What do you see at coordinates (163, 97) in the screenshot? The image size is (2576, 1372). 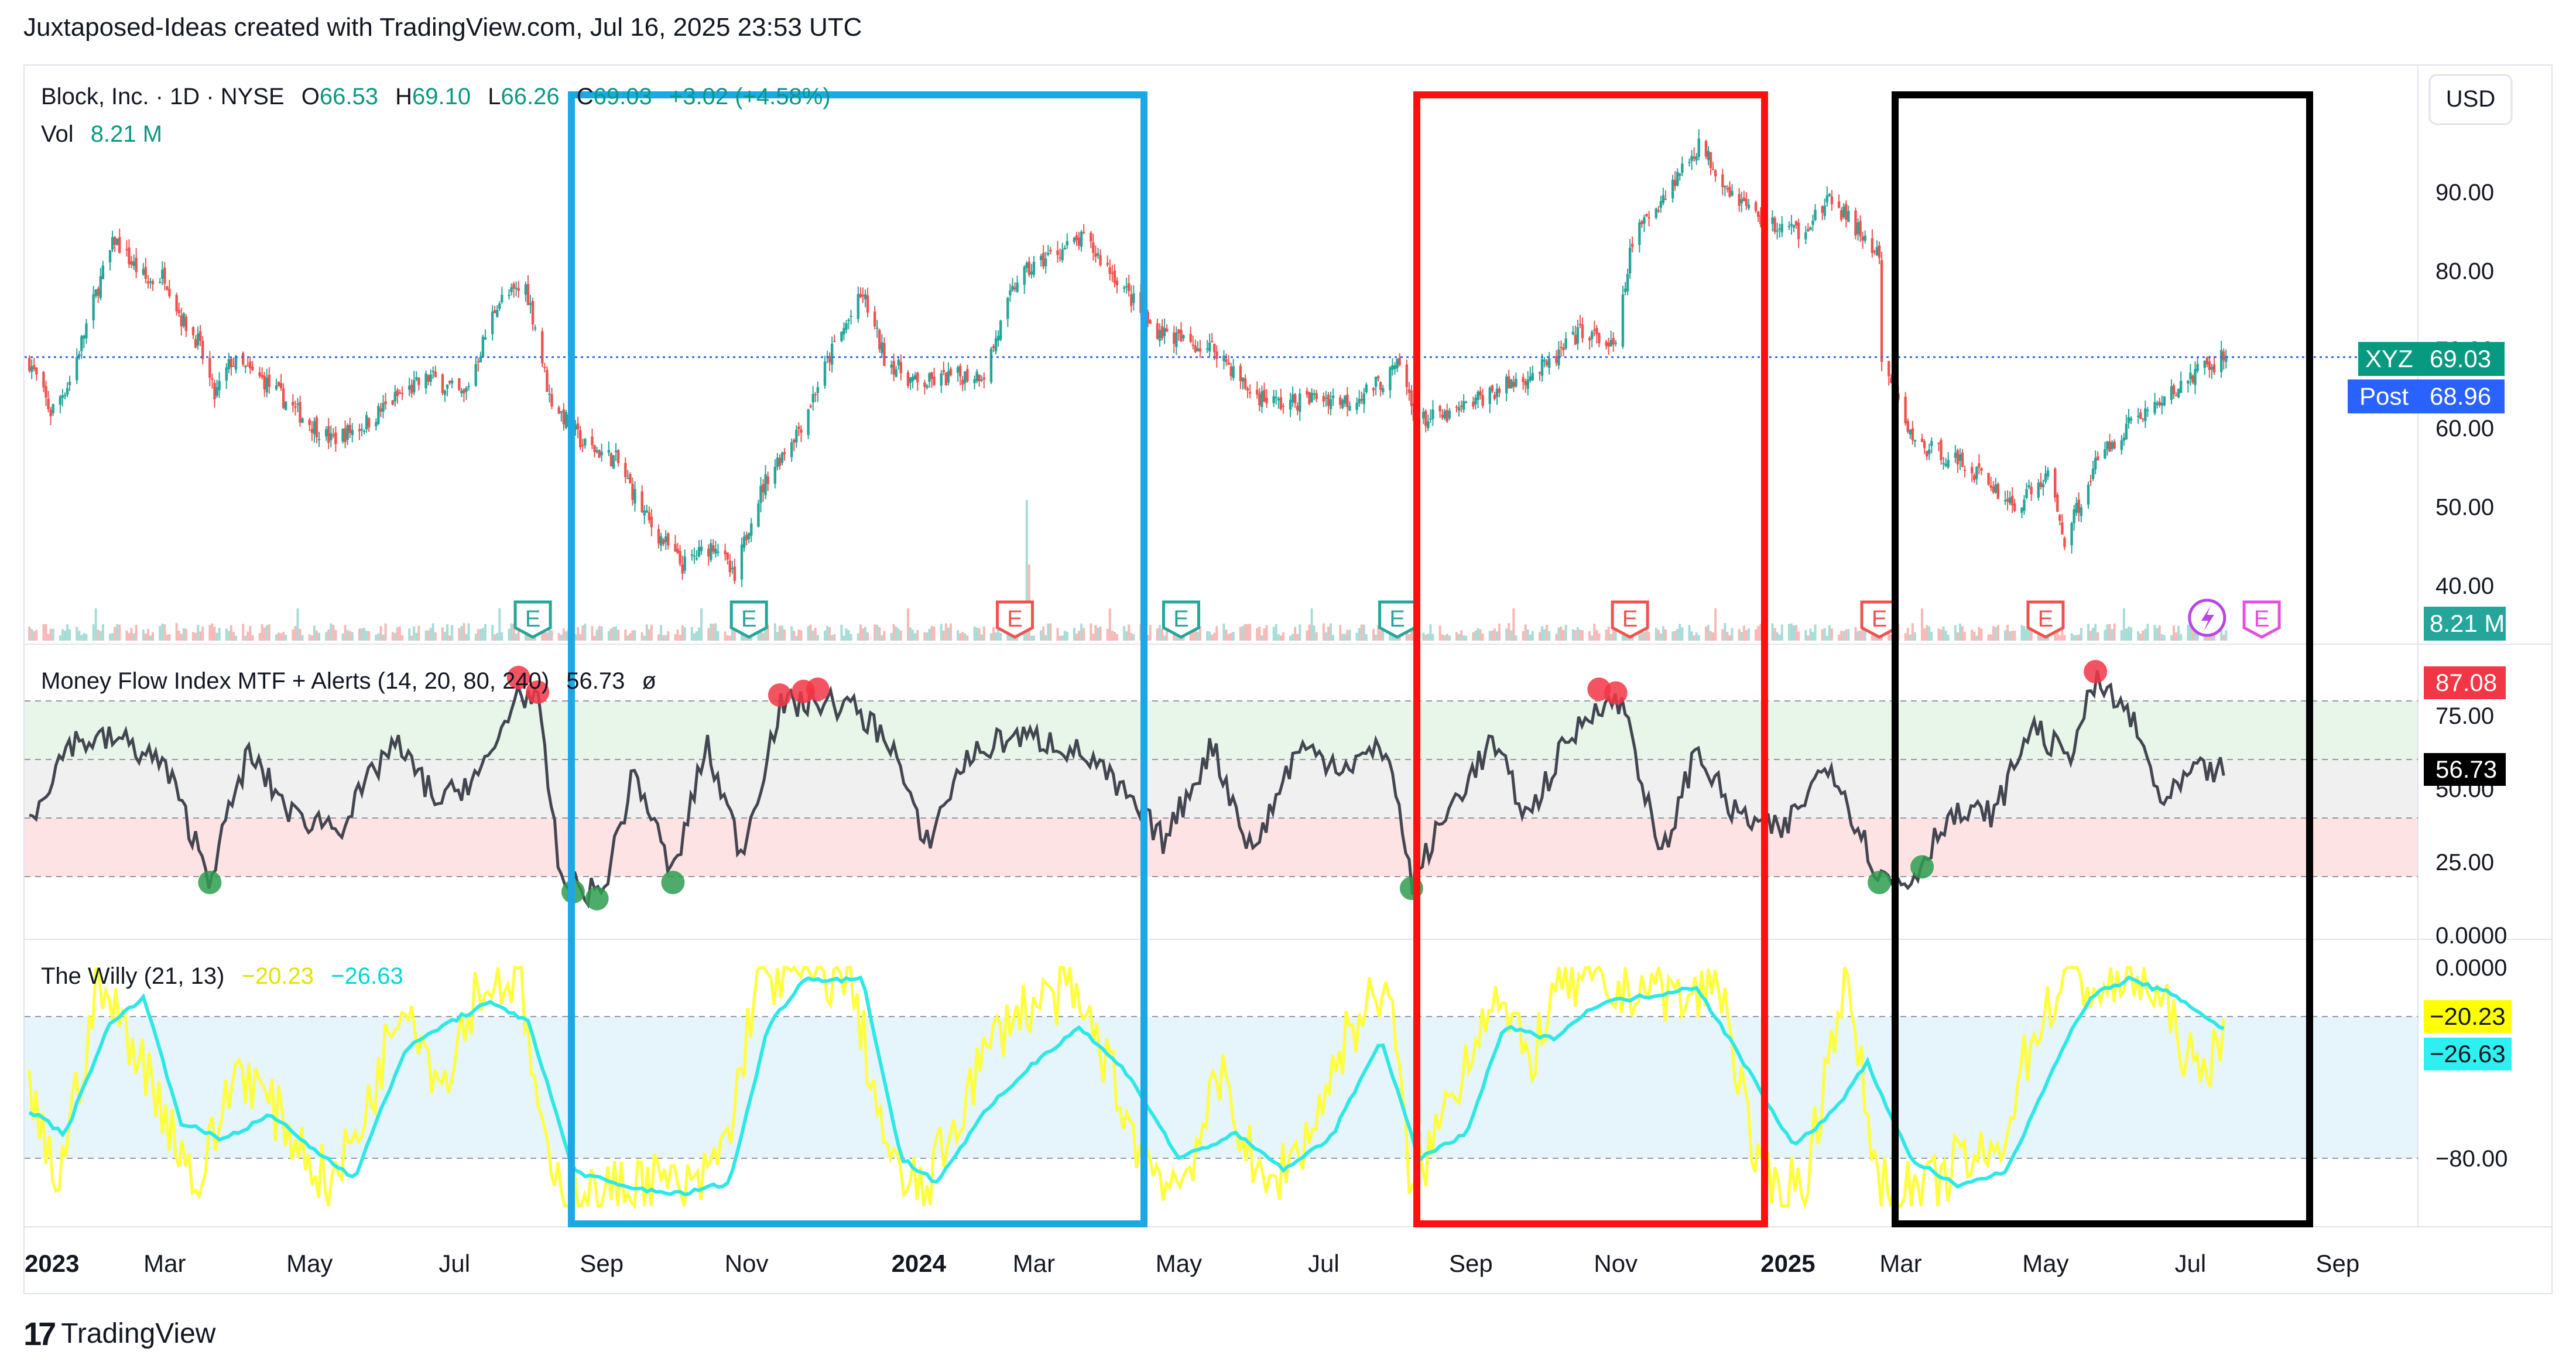 I see `legend-symbol: Block, Inc. · 1D · NYSE` at bounding box center [163, 97].